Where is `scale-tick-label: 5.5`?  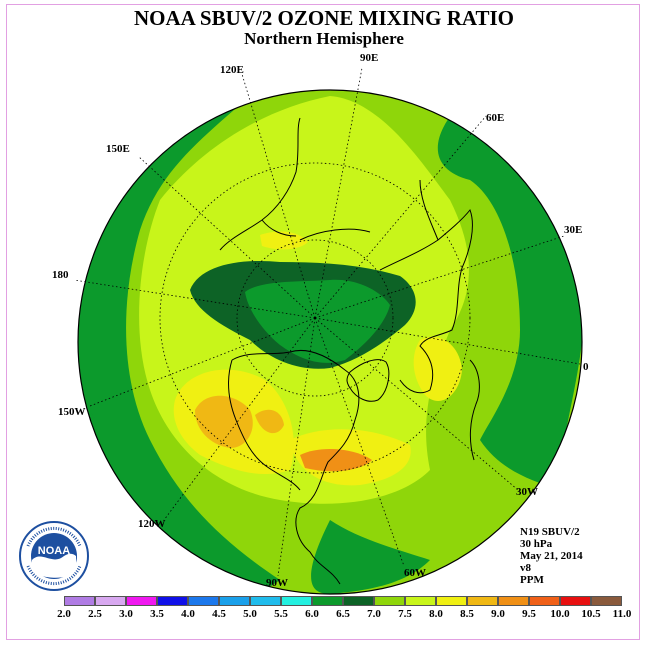 scale-tick-label: 5.5 is located at coordinates (281, 614).